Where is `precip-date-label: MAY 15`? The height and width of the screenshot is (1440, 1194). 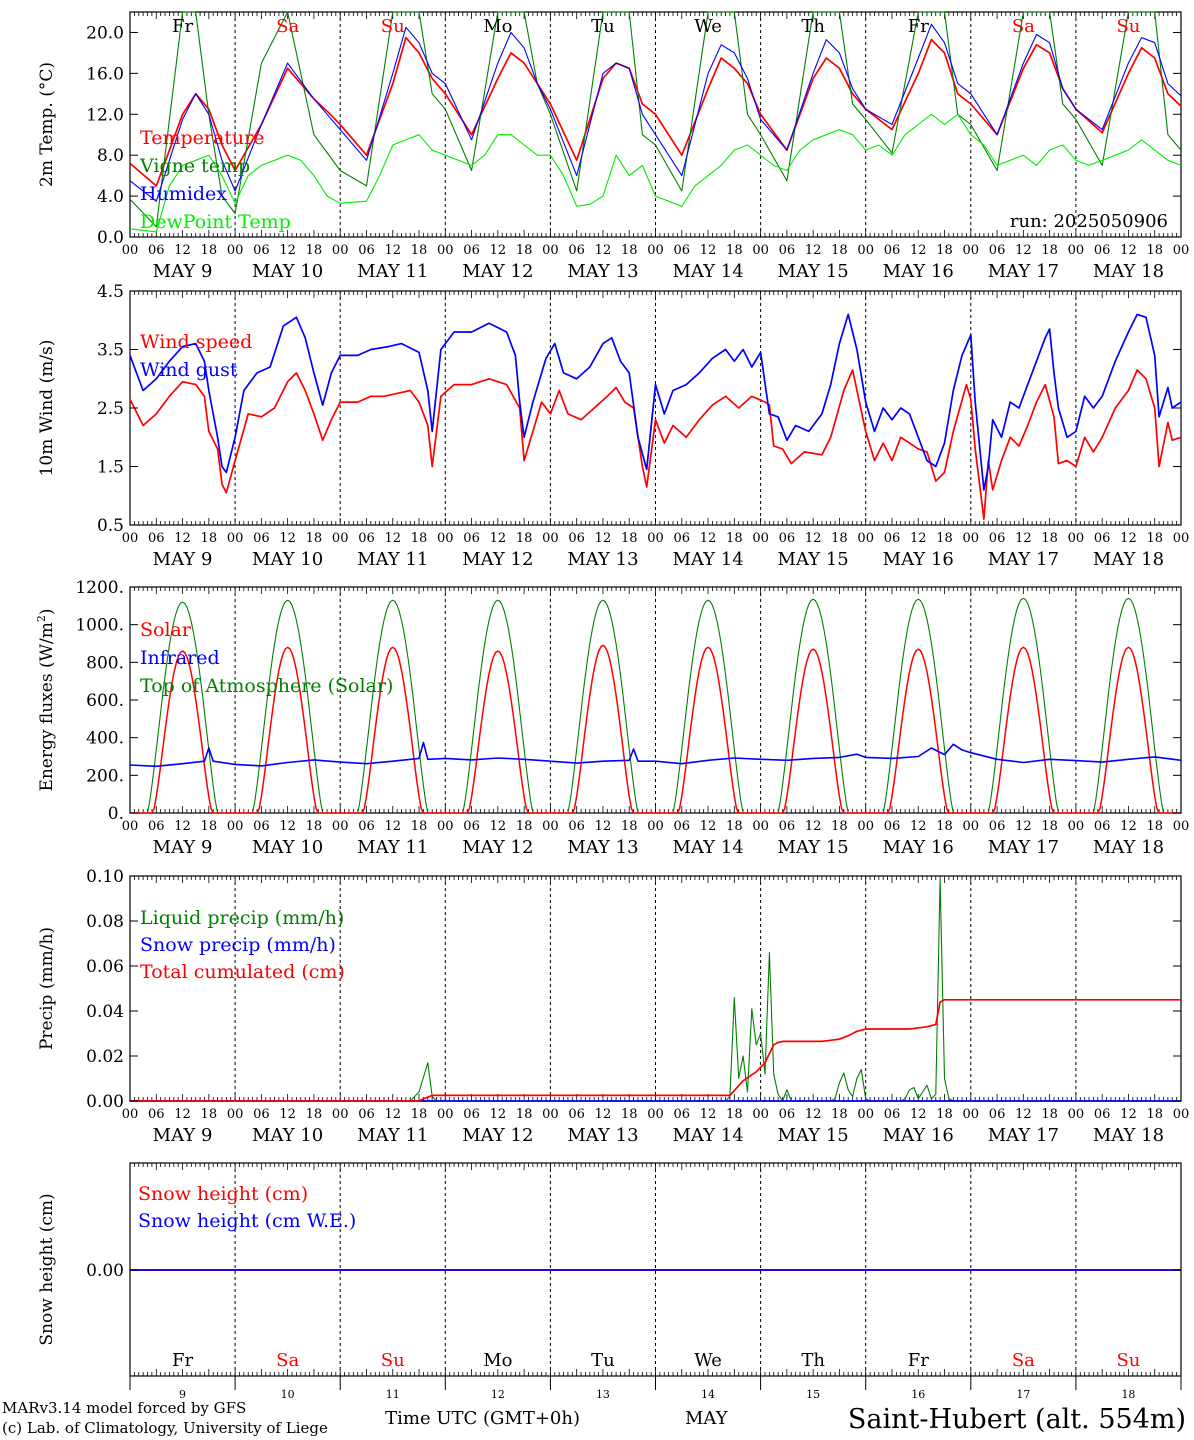
precip-date-label: MAY 15 is located at coordinates (813, 1135).